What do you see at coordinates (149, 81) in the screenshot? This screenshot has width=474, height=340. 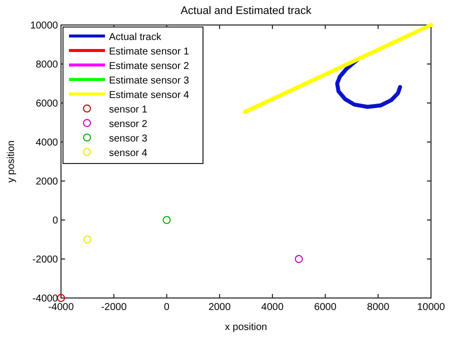 I see `legend-label: Estimate sensor 3` at bounding box center [149, 81].